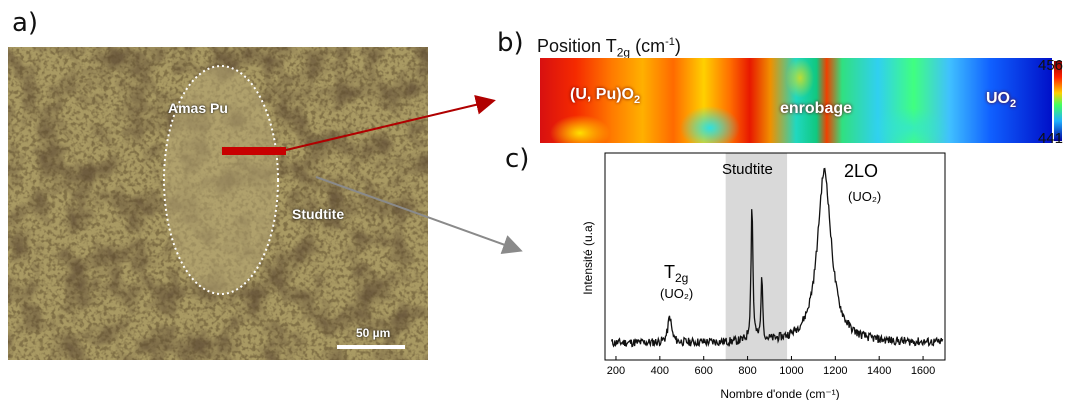 The width and height of the screenshot is (1066, 405). I want to click on scale-bar-label: 50 µm, so click(373, 333).